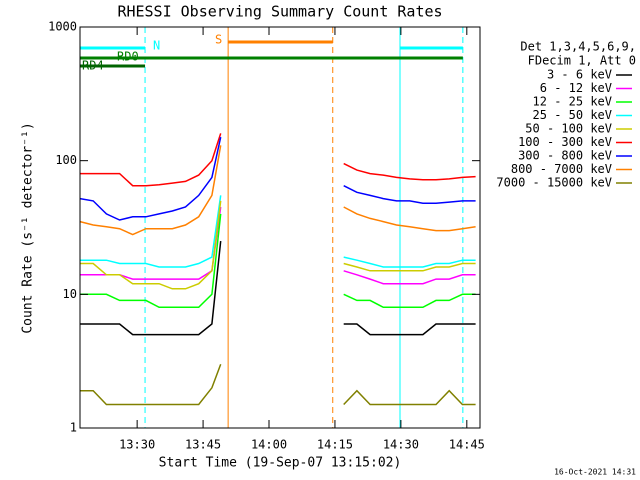  I want to click on x-axis-label: Start Time (19-Sep-07 13:15:02), so click(280, 463).